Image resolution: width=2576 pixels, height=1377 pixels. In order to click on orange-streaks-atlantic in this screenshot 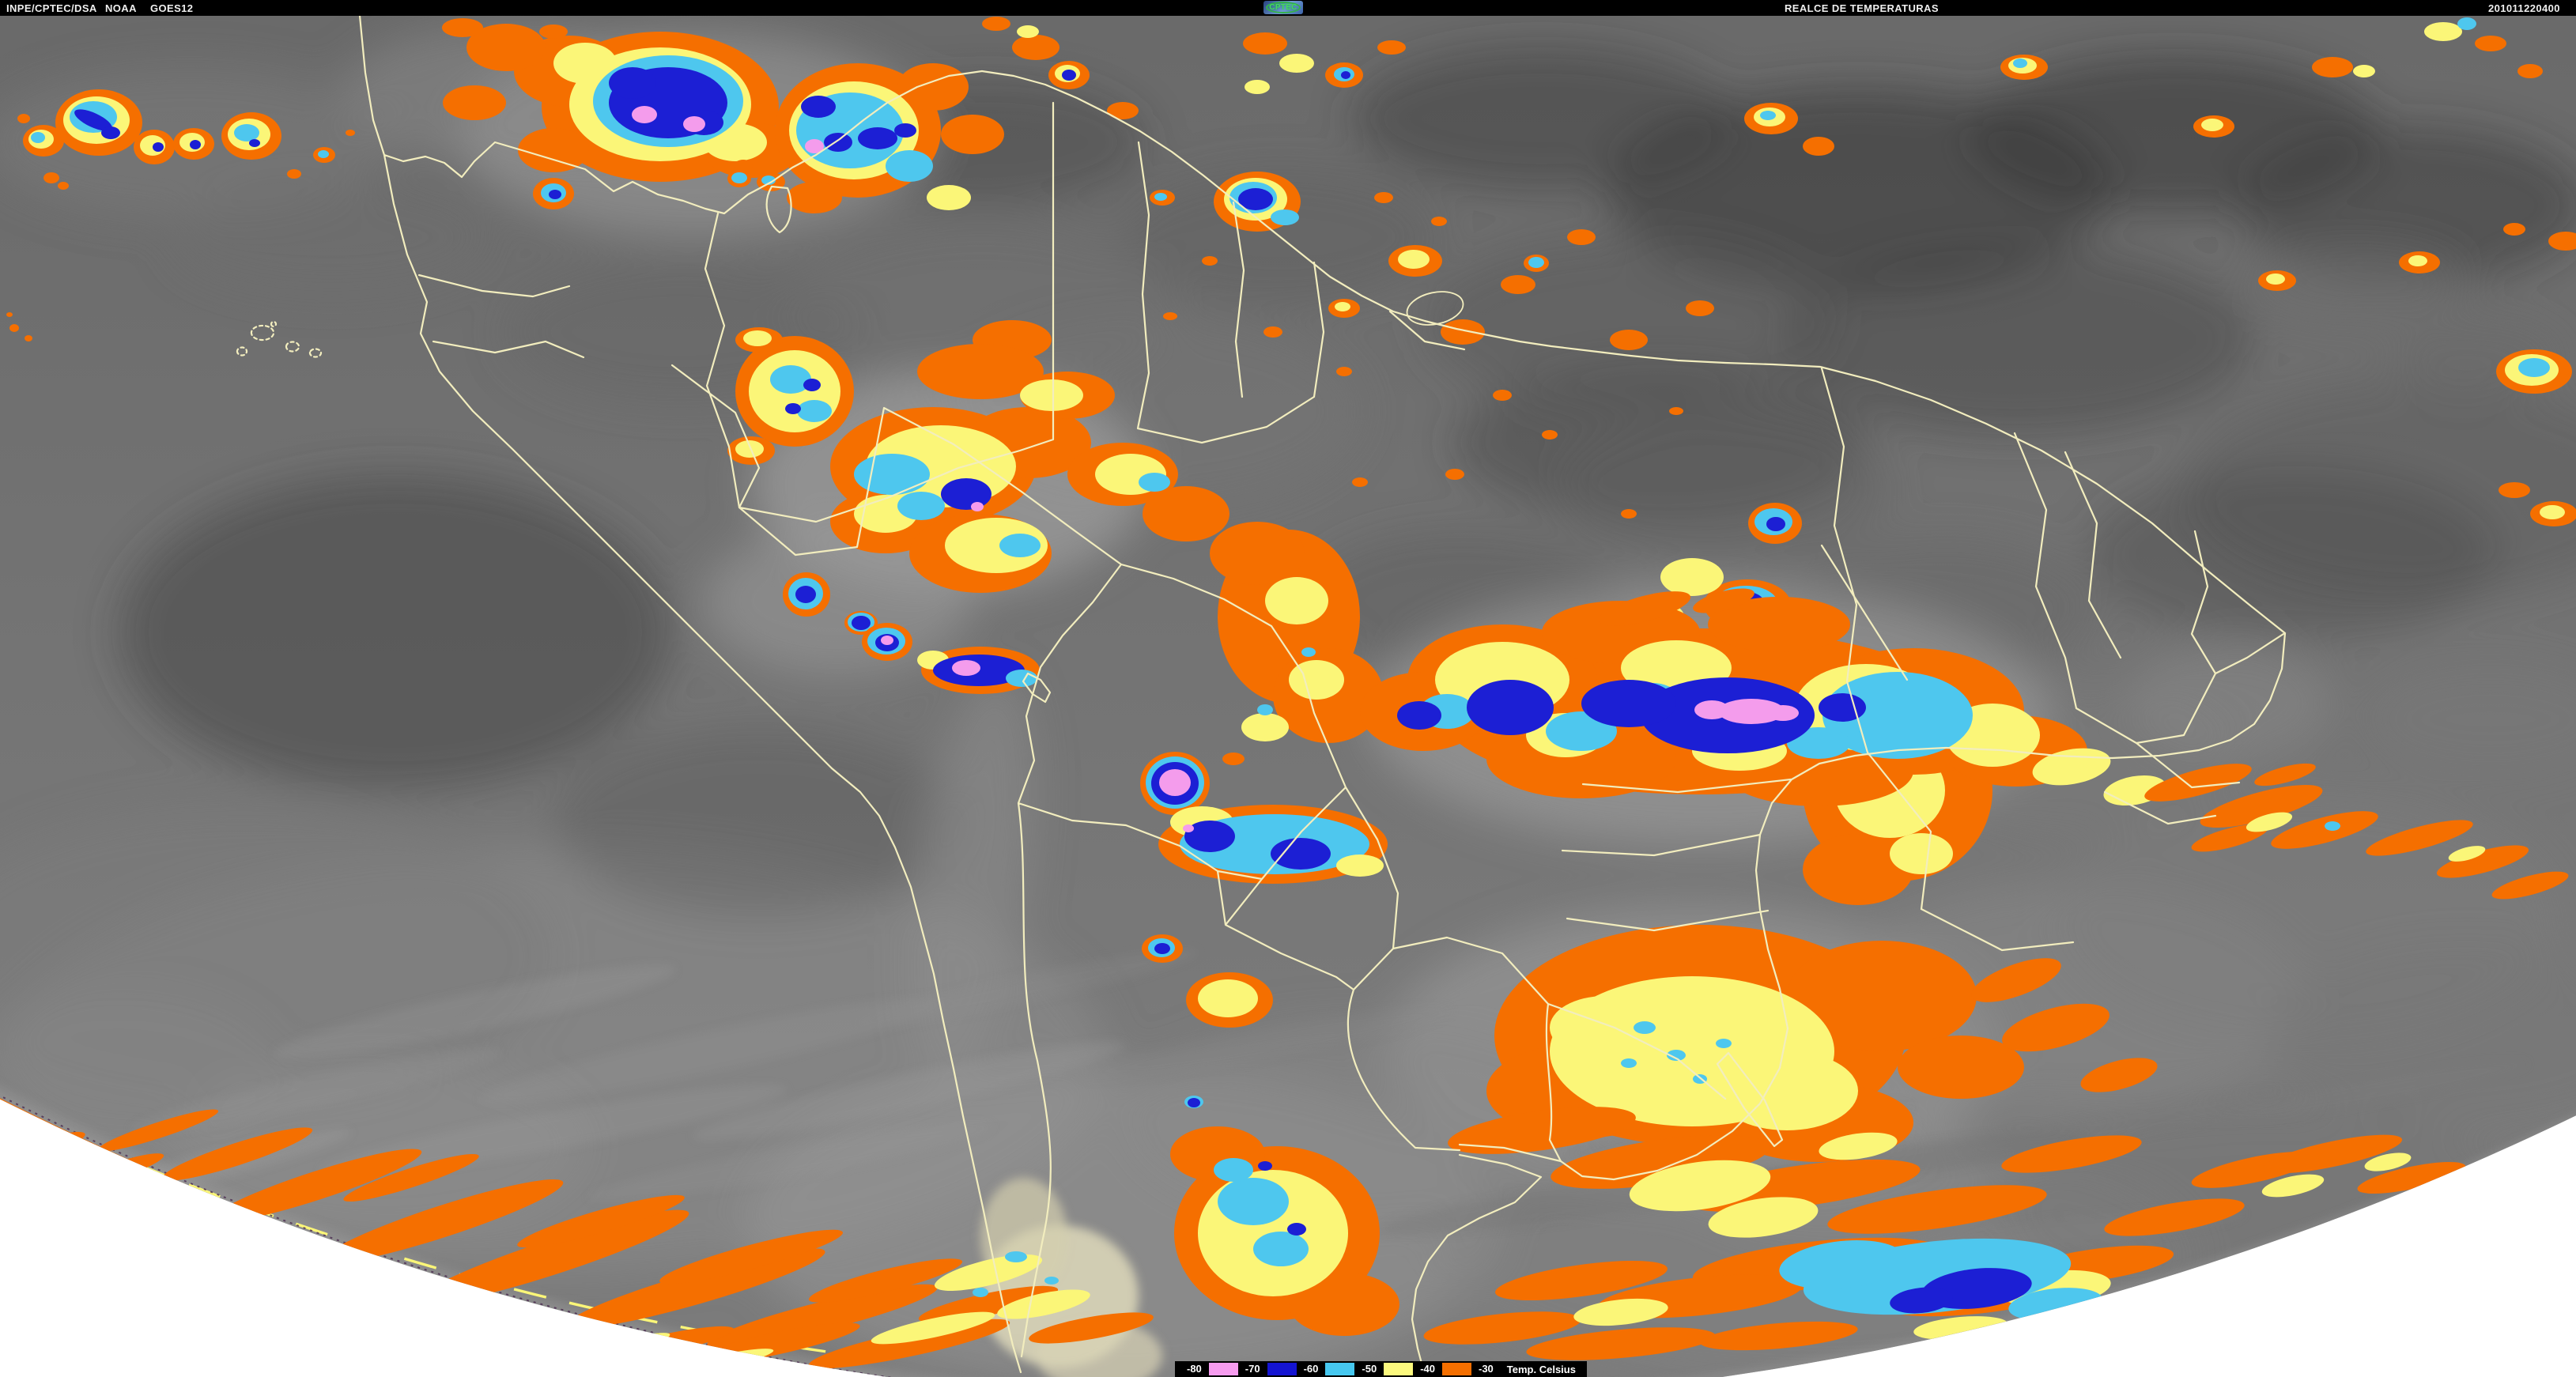, I will do `click(2360, 691)`.